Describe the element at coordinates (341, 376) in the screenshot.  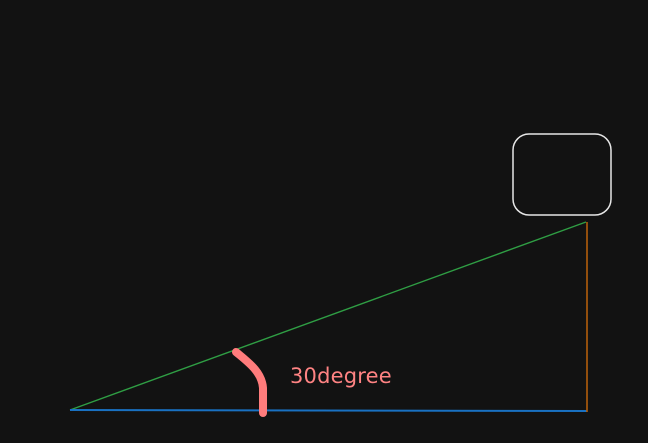
I see `angle-label: 30degree` at that location.